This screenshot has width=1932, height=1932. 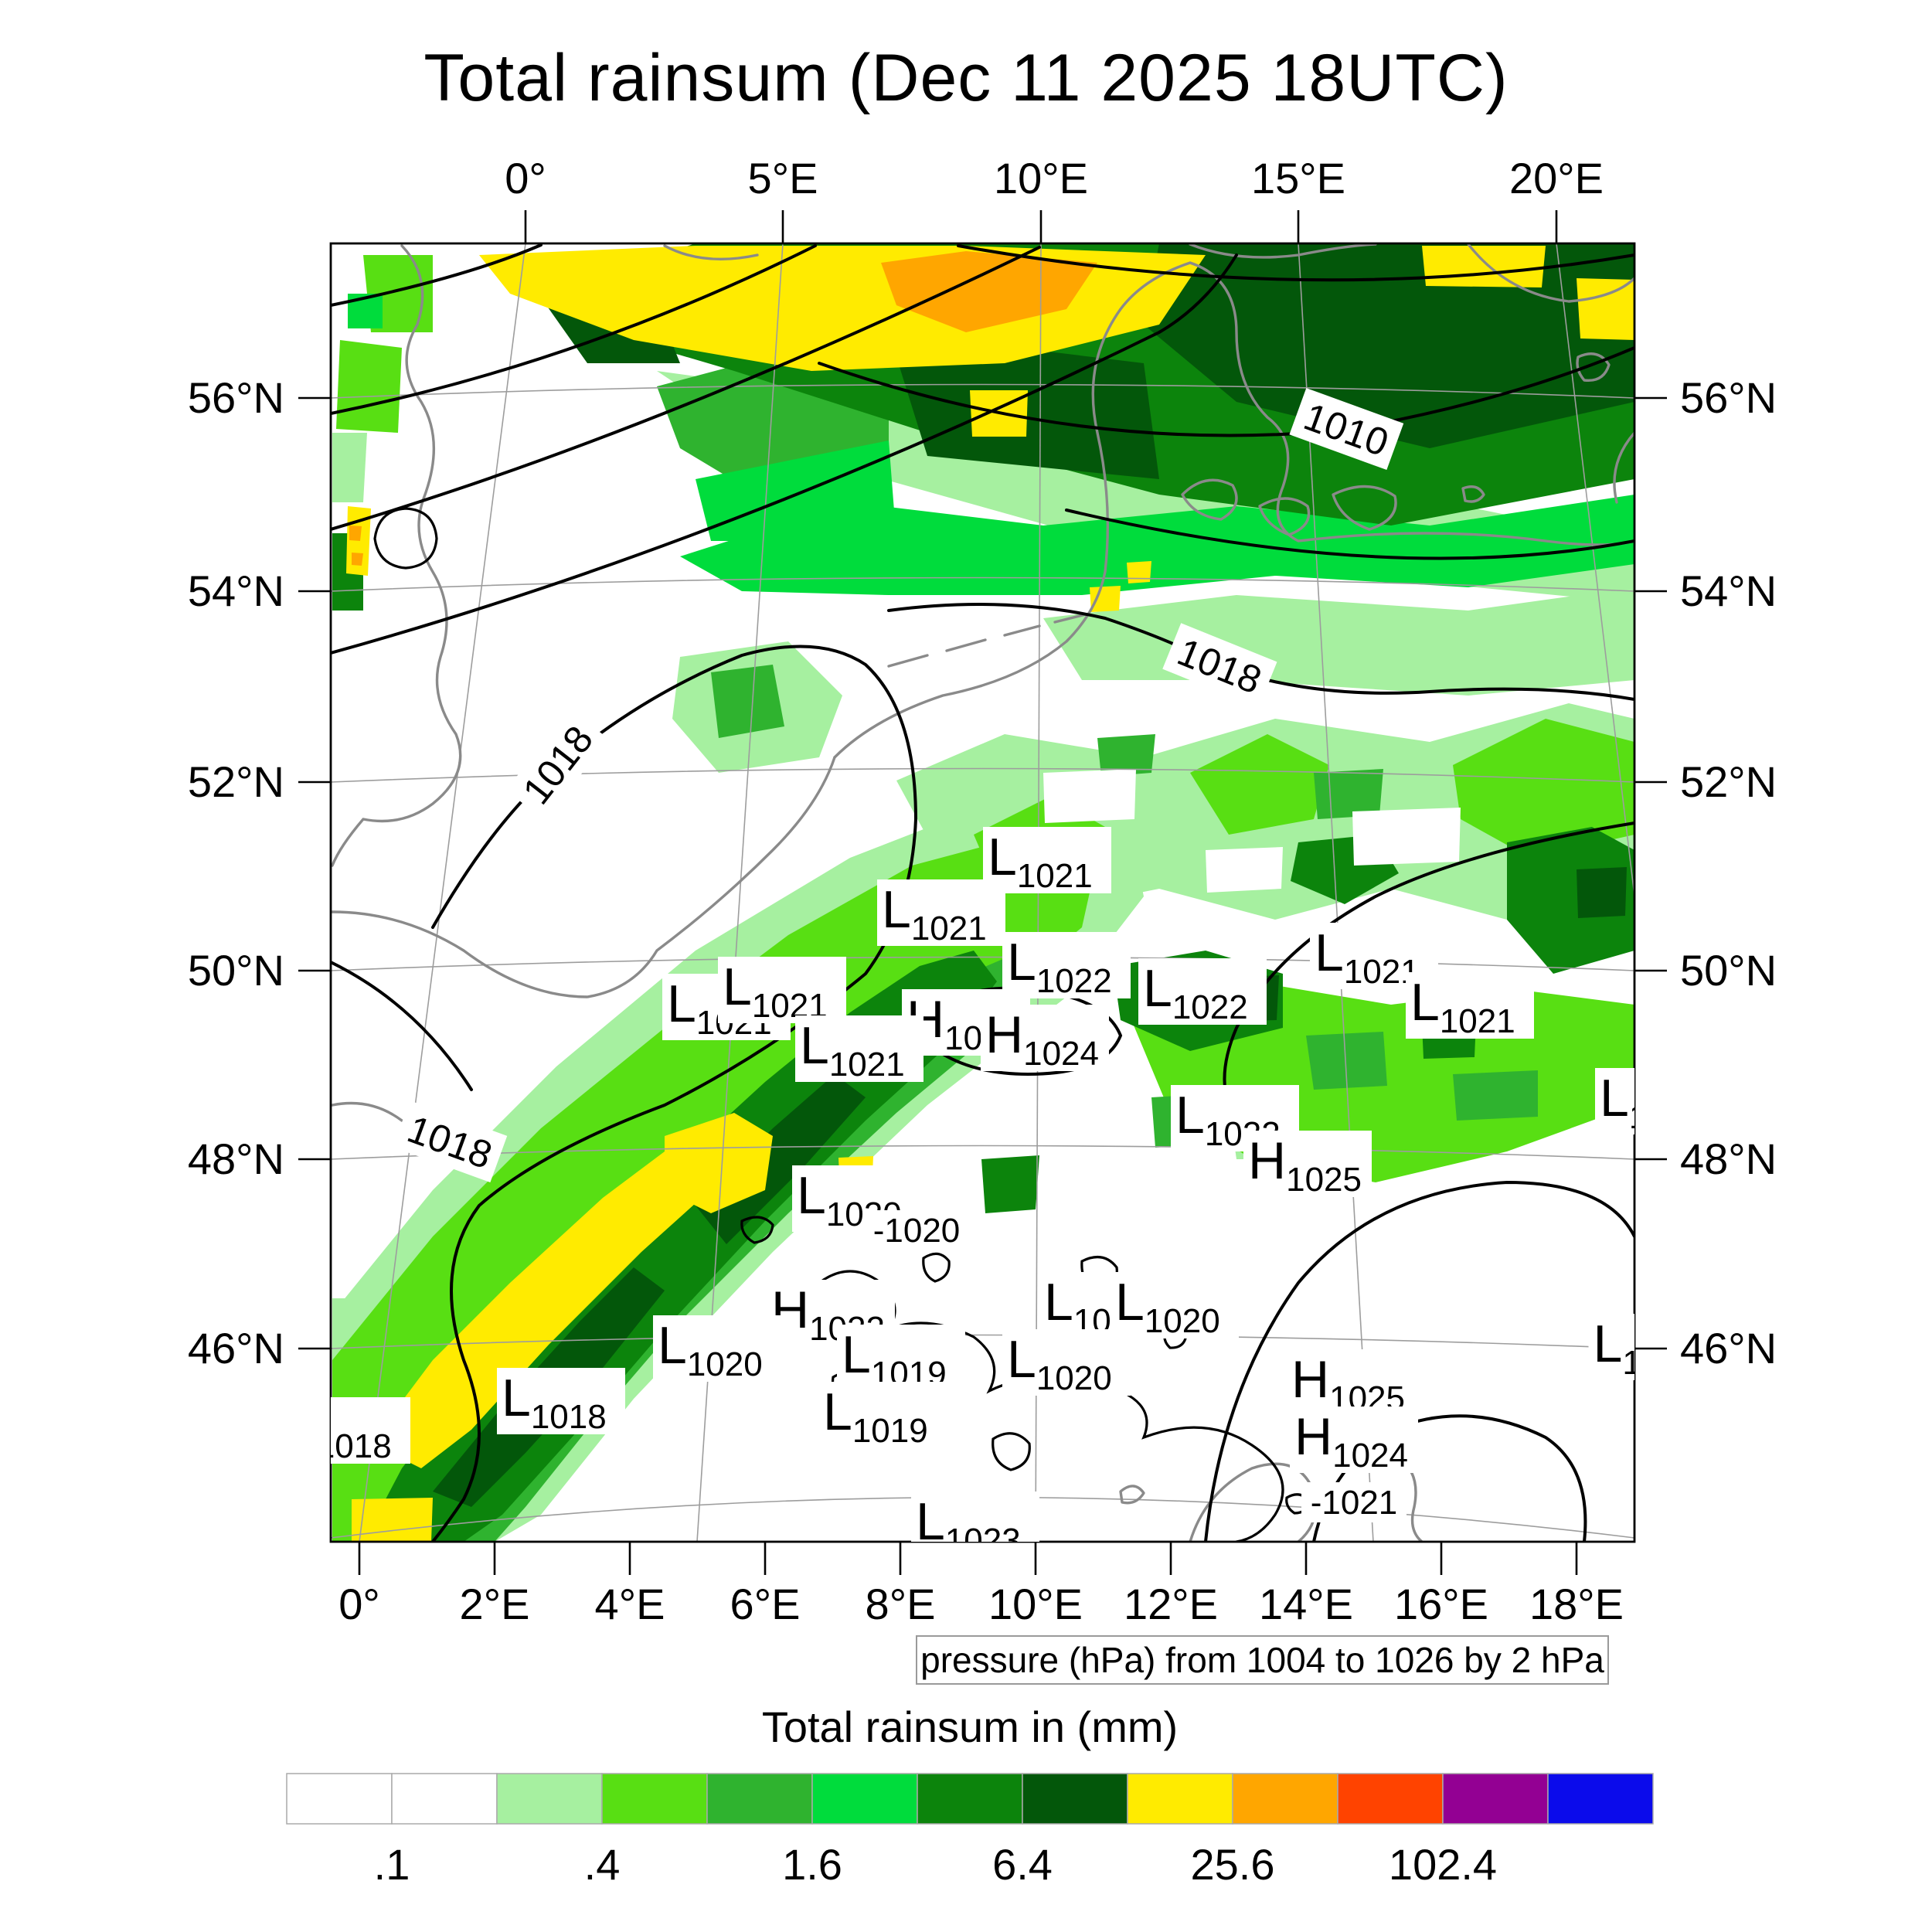 What do you see at coordinates (1441, 1604) in the screenshot?
I see `axis-label-bottom: 16°E` at bounding box center [1441, 1604].